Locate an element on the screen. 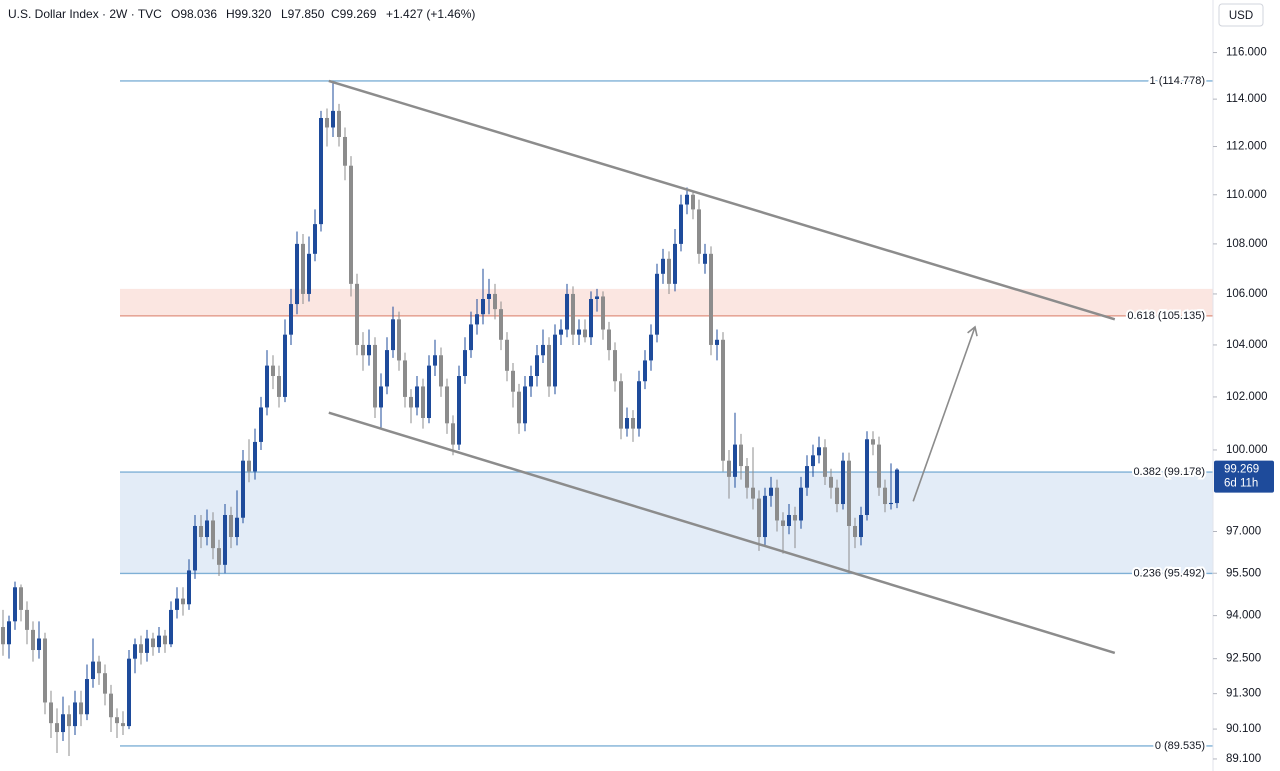 The image size is (1280, 771). fib-label: 0.236 (95.492) is located at coordinates (1169, 573).